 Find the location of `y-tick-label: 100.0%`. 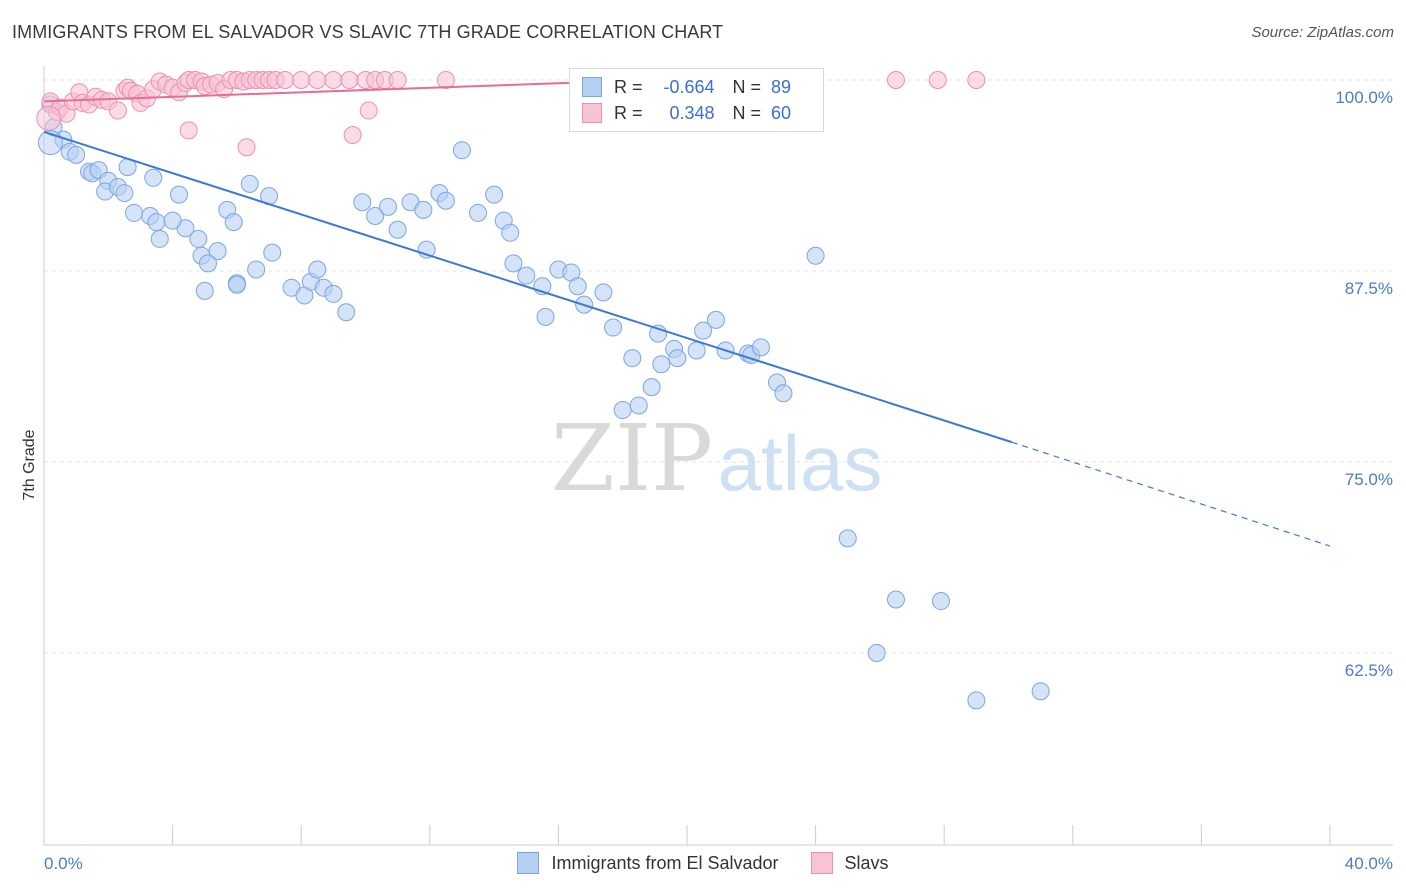

y-tick-label: 100.0% is located at coordinates (1364, 97).